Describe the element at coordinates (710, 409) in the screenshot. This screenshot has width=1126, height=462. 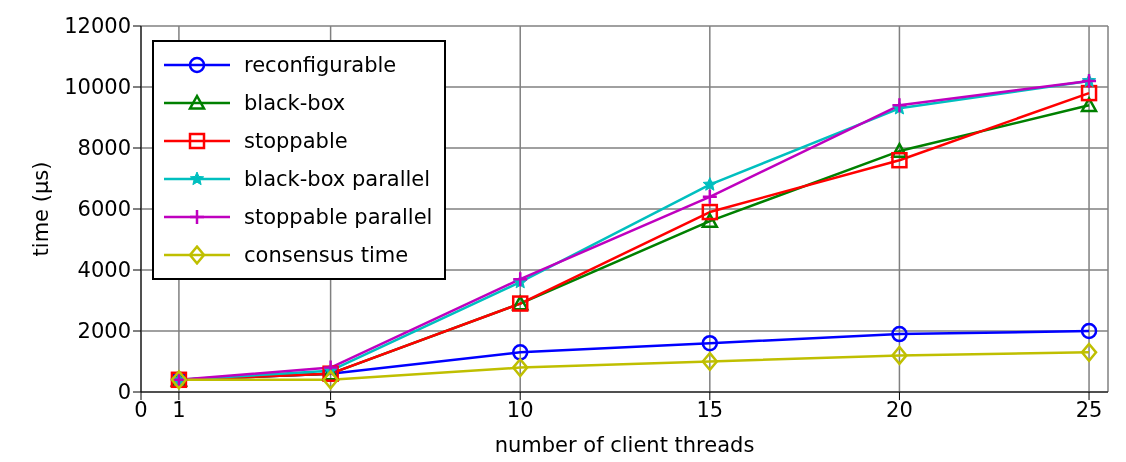
I see `x-tick-label: 15` at that location.